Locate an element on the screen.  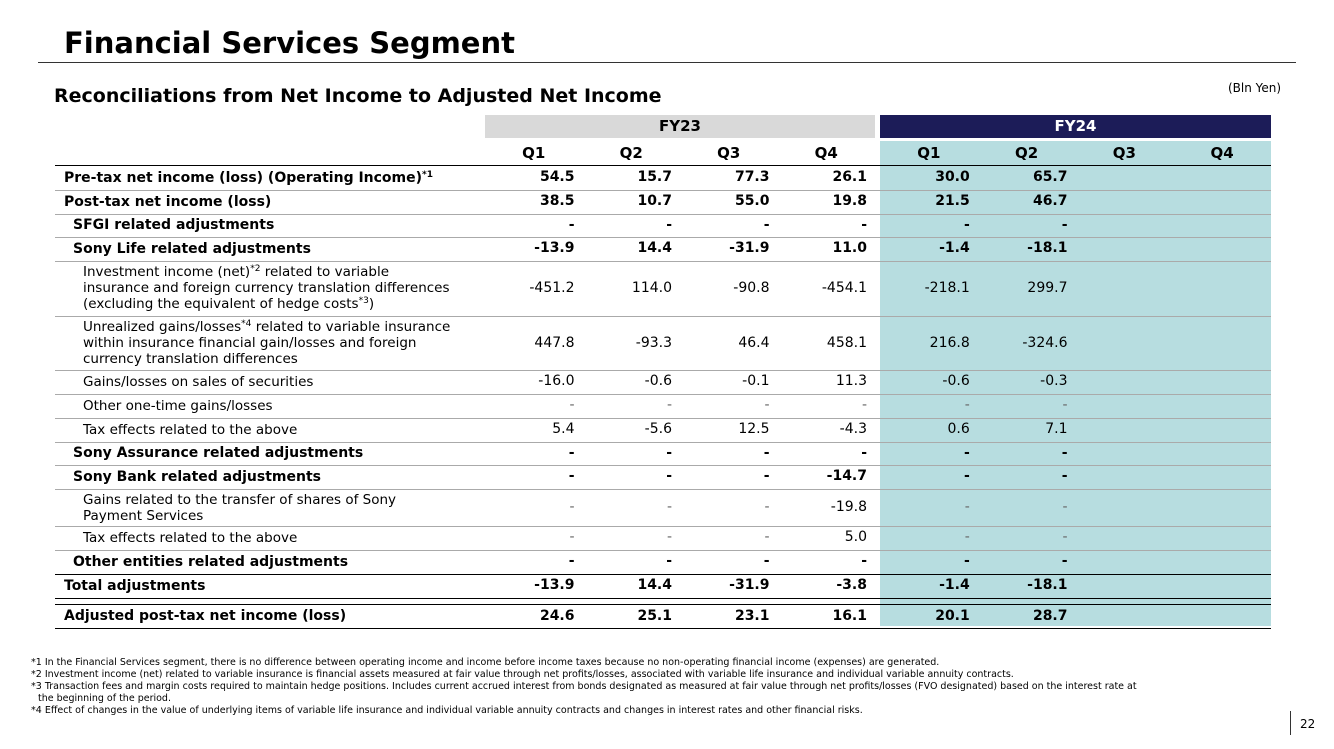
label-text: Post-tax net income (loss) is located at coordinates (168, 201).